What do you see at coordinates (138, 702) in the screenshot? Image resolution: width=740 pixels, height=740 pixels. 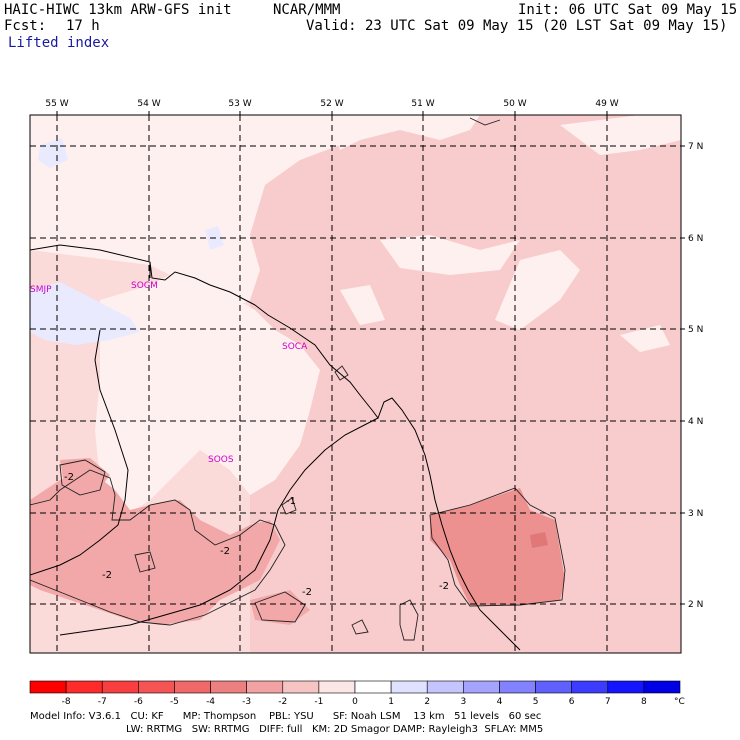 I see `colorbar-tick-label: -6` at bounding box center [138, 702].